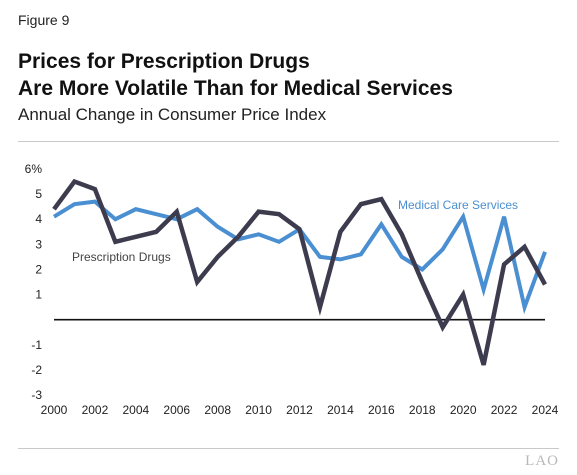 Image resolution: width=577 pixels, height=475 pixels. I want to click on lao-logo: LAO, so click(542, 461).